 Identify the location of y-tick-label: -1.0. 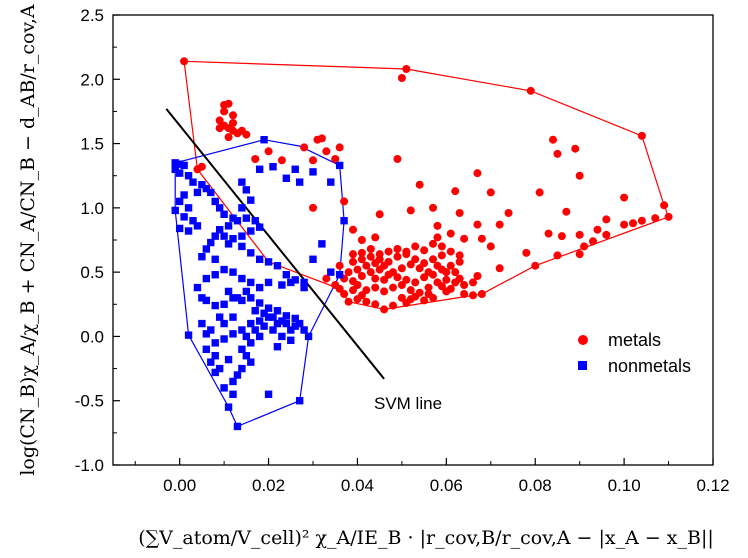
(89, 465).